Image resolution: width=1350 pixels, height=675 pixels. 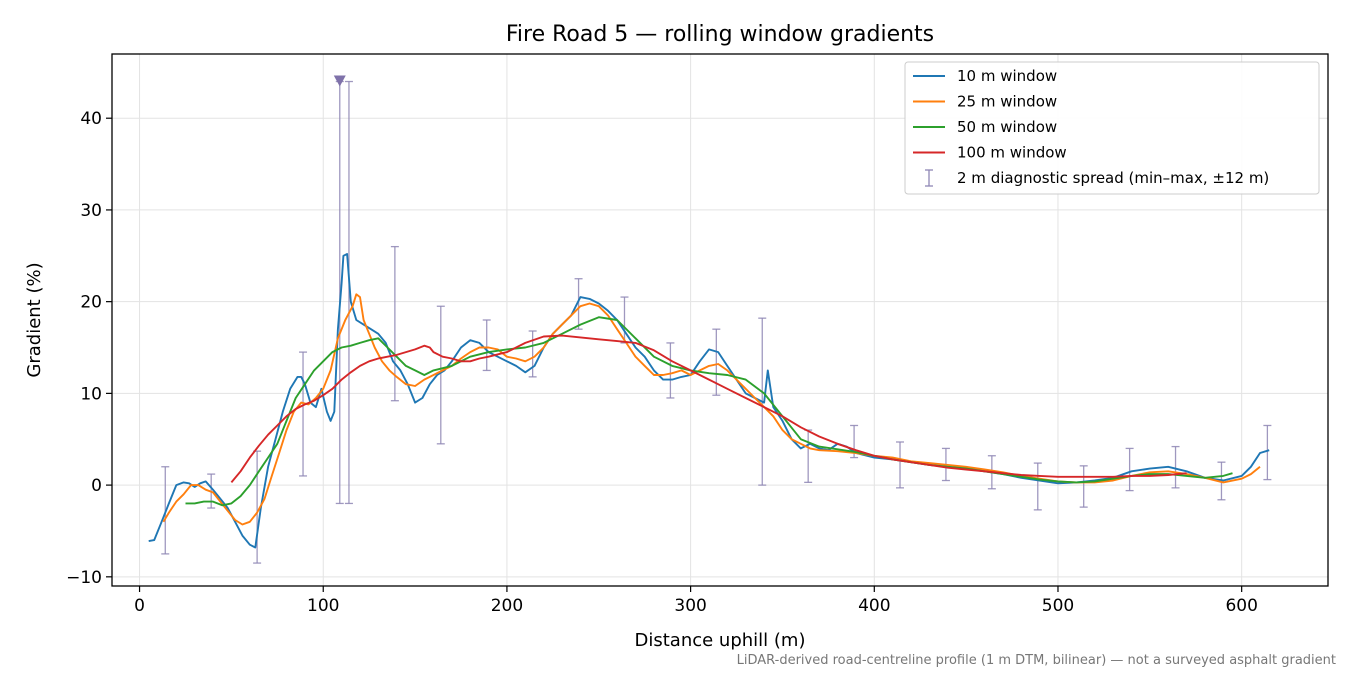 I want to click on x-tick-label: 100, so click(x=323, y=606).